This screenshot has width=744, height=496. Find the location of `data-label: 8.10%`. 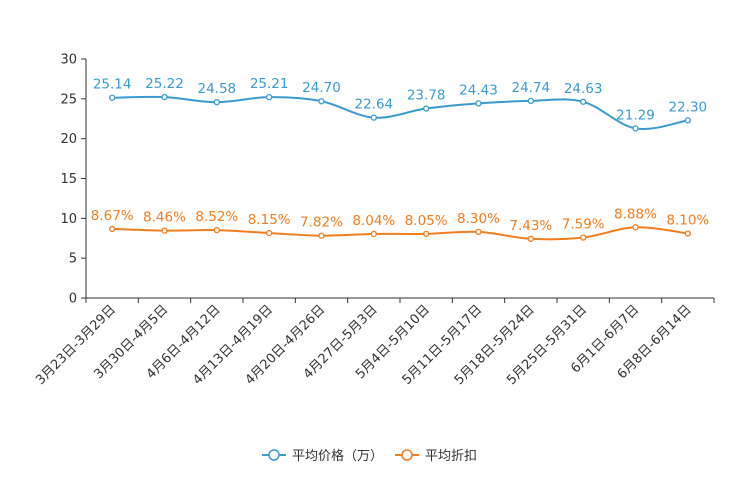

data-label: 8.10% is located at coordinates (687, 220).